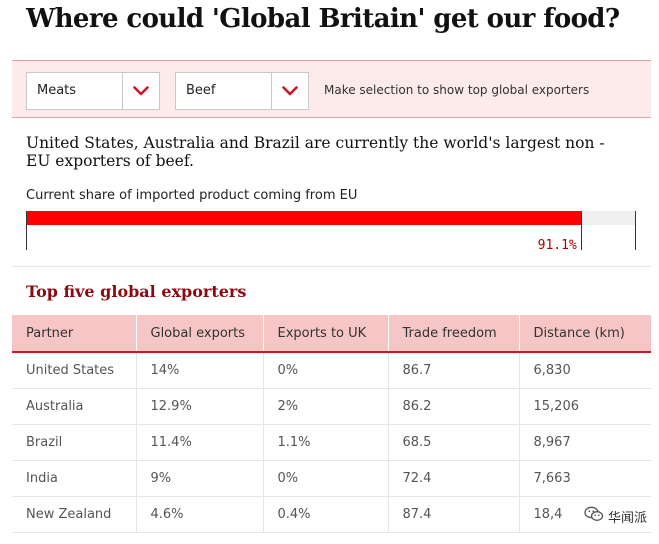  I want to click on cell-trade-freedom: 87.4, so click(454, 514).